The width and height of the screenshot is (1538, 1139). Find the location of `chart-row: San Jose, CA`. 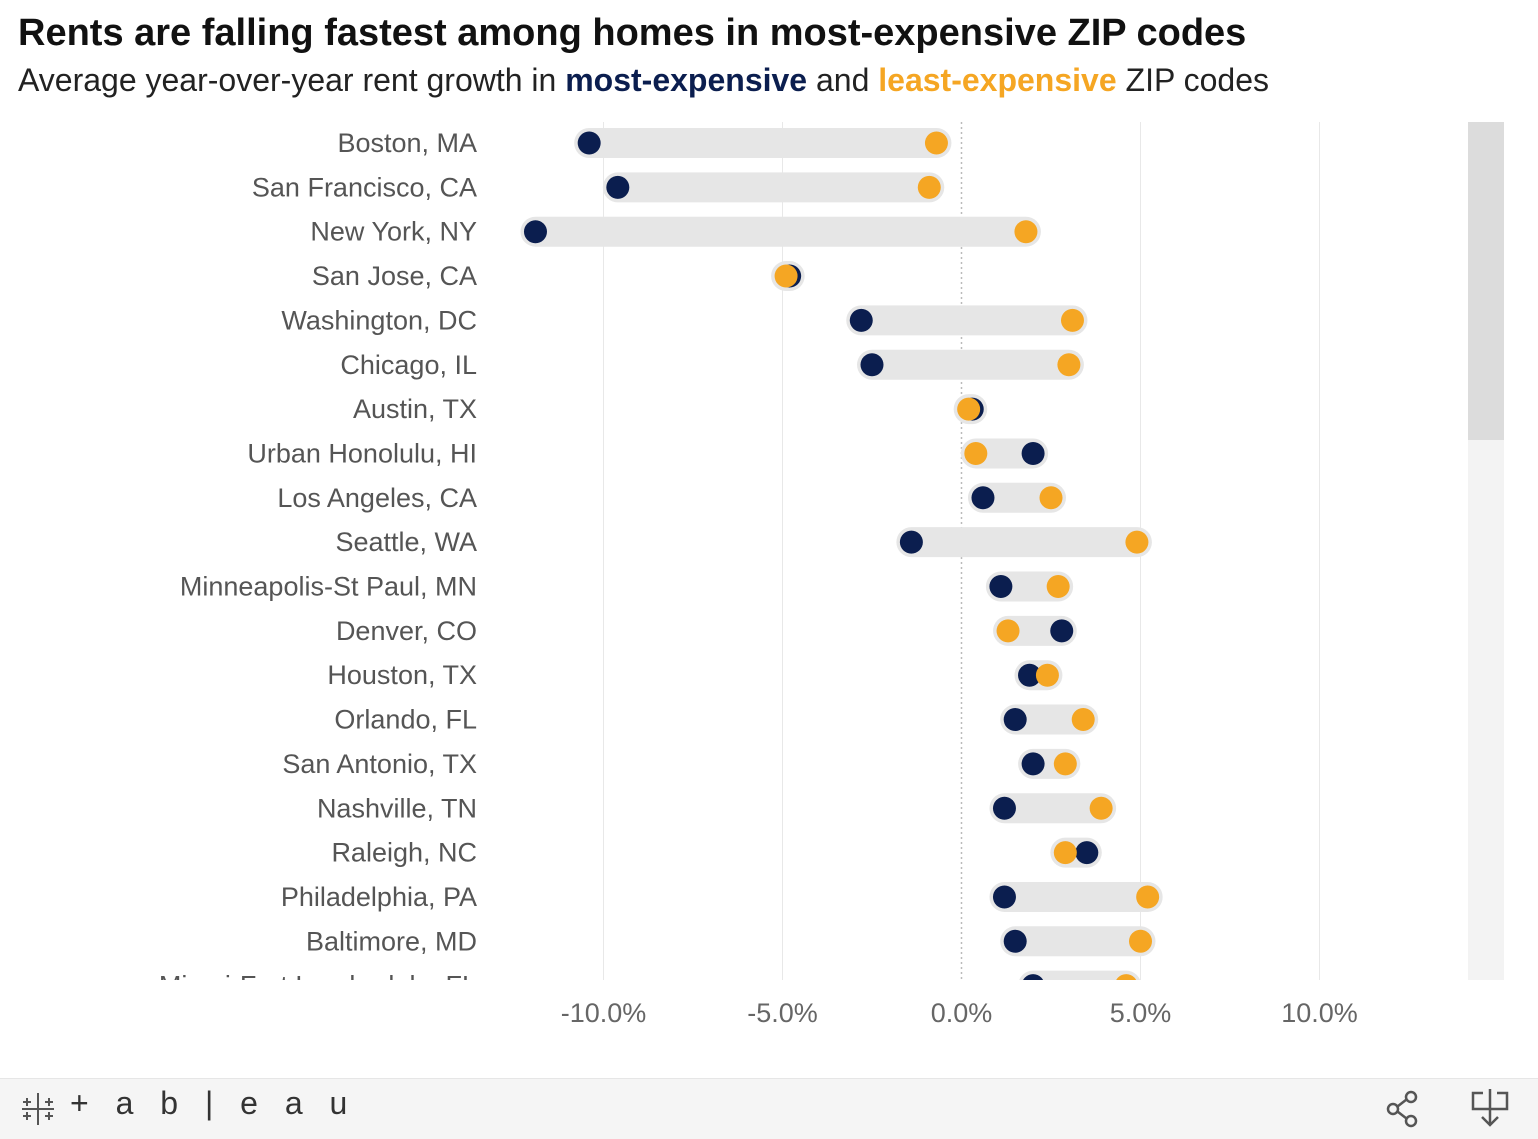

chart-row: San Jose, CA is located at coordinates (558, 276).